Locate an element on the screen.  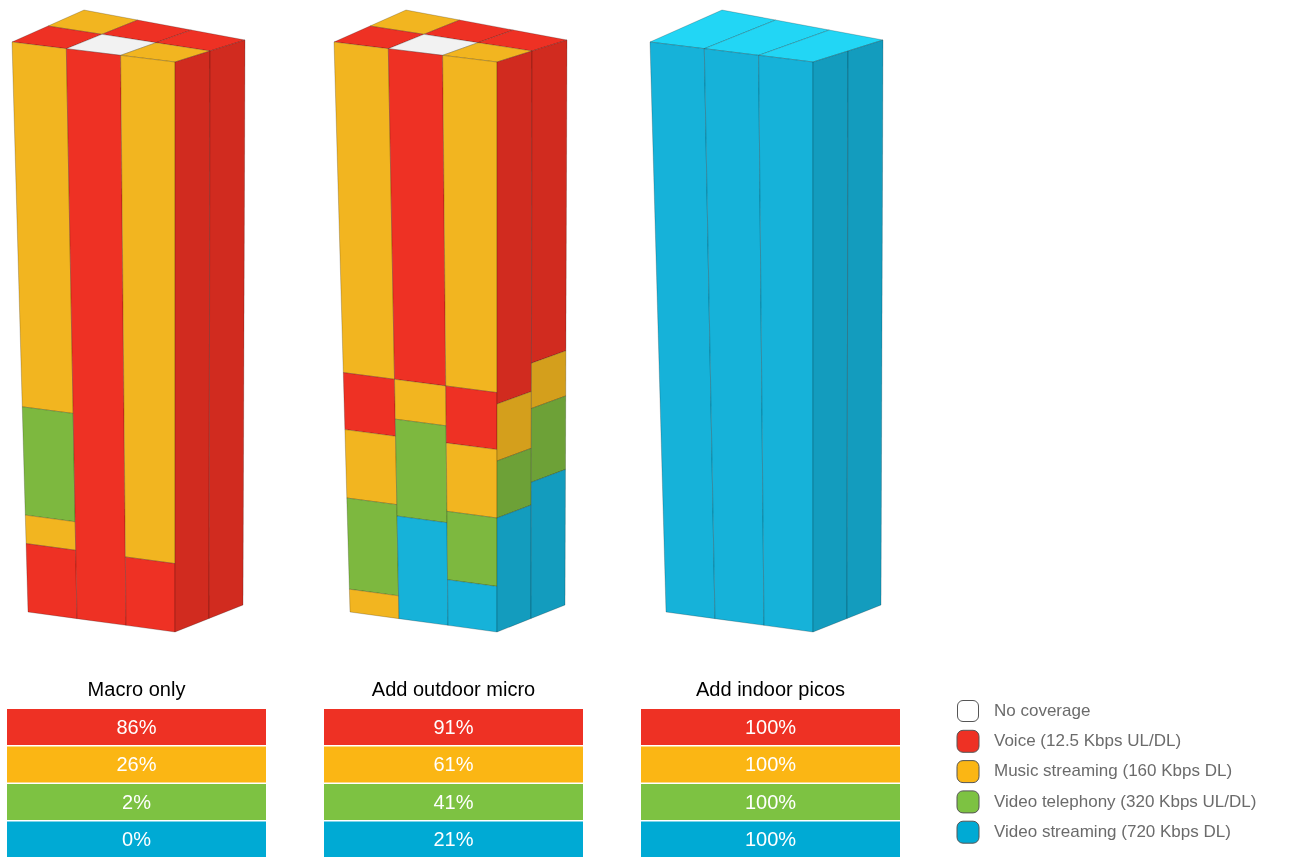
data-label: 86% is located at coordinates (136, 726).